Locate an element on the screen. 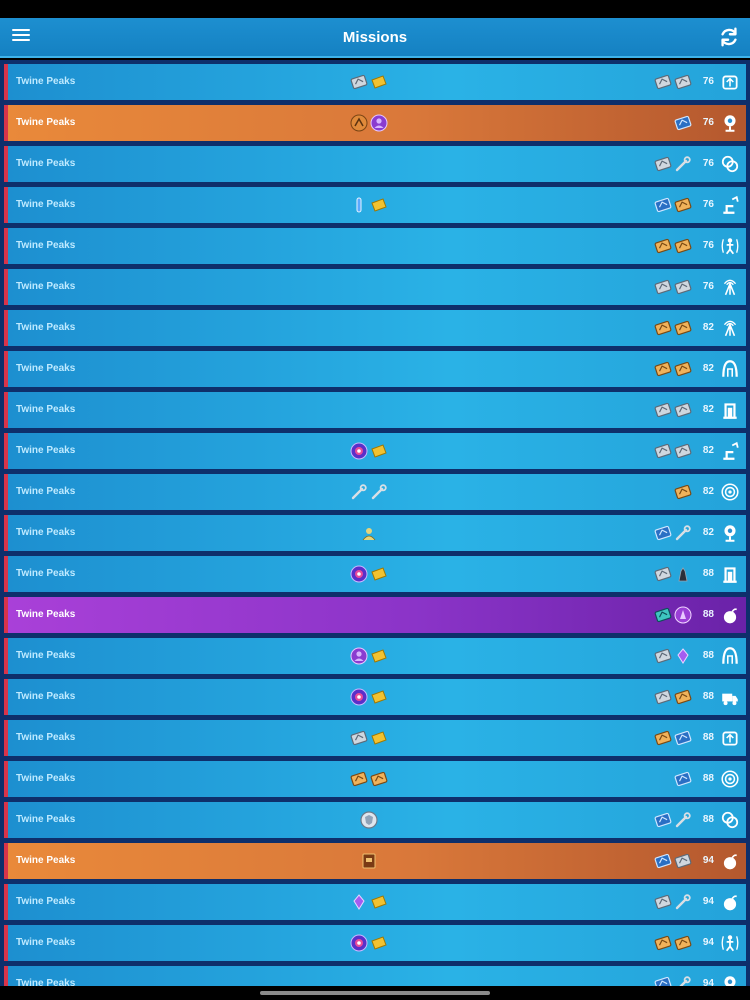 This screenshot has width=750, height=1000. top-bar: Missions is located at coordinates (375, 38).